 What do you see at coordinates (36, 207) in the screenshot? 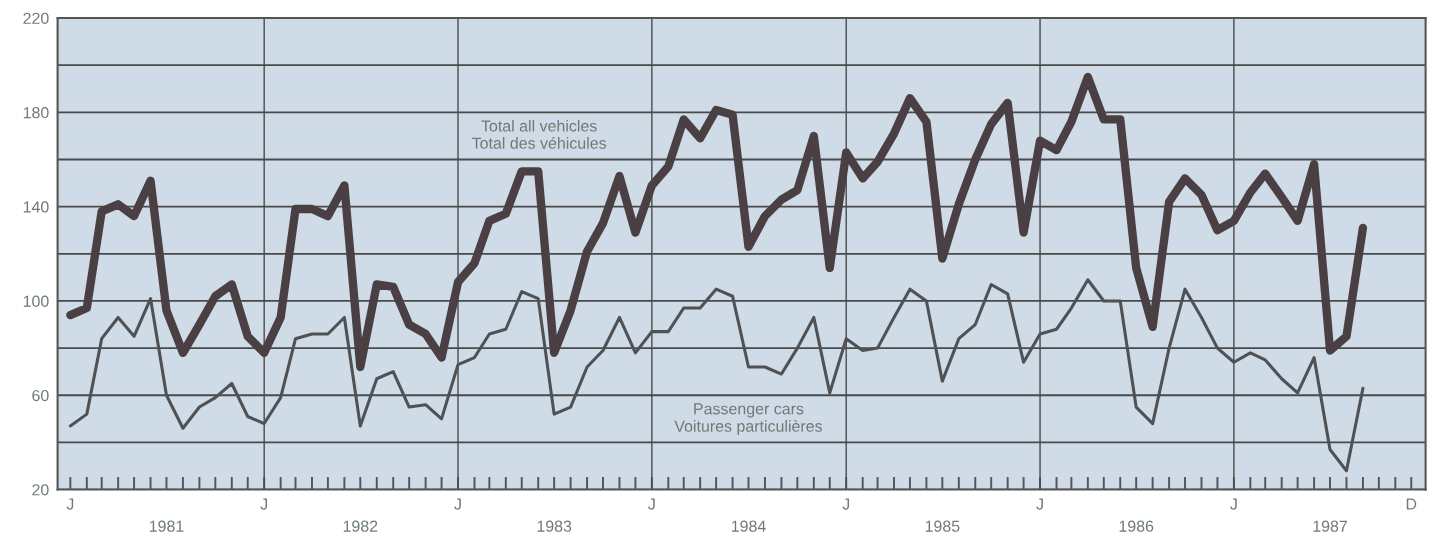
I see `y-tick-label: 140` at bounding box center [36, 207].